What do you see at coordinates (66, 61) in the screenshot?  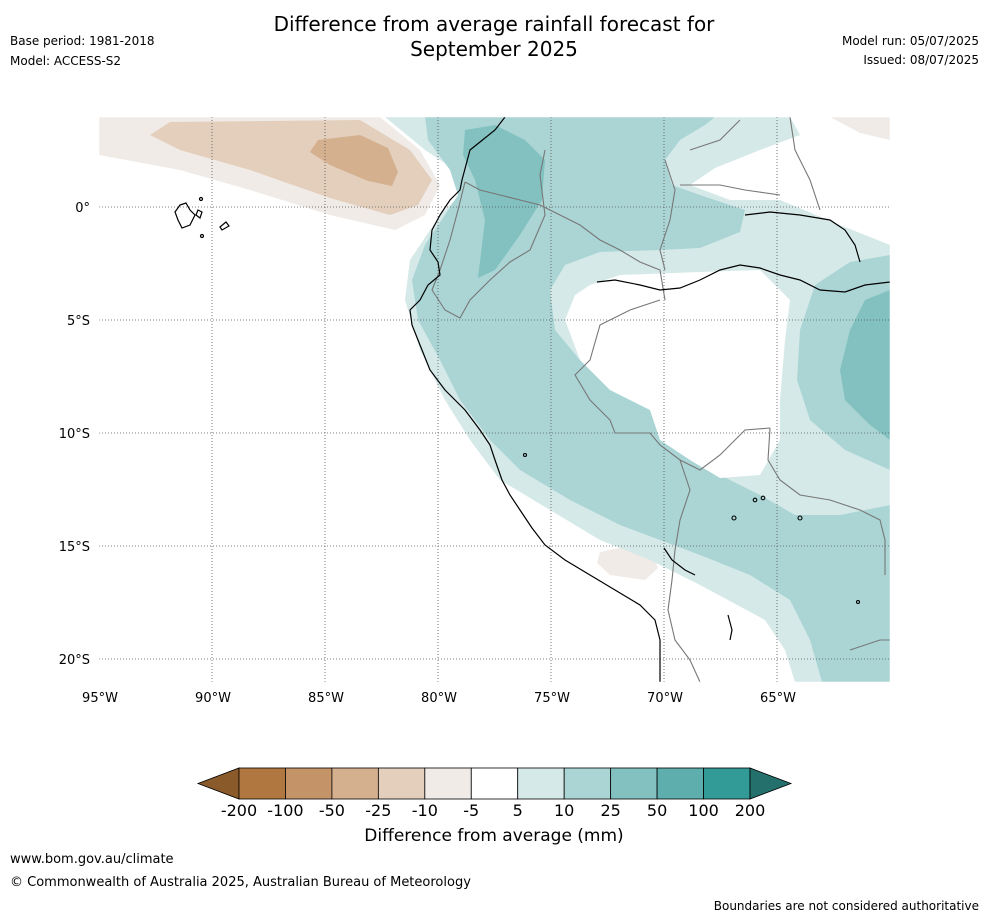 I see `model-name: Model: ACCESS-S2` at bounding box center [66, 61].